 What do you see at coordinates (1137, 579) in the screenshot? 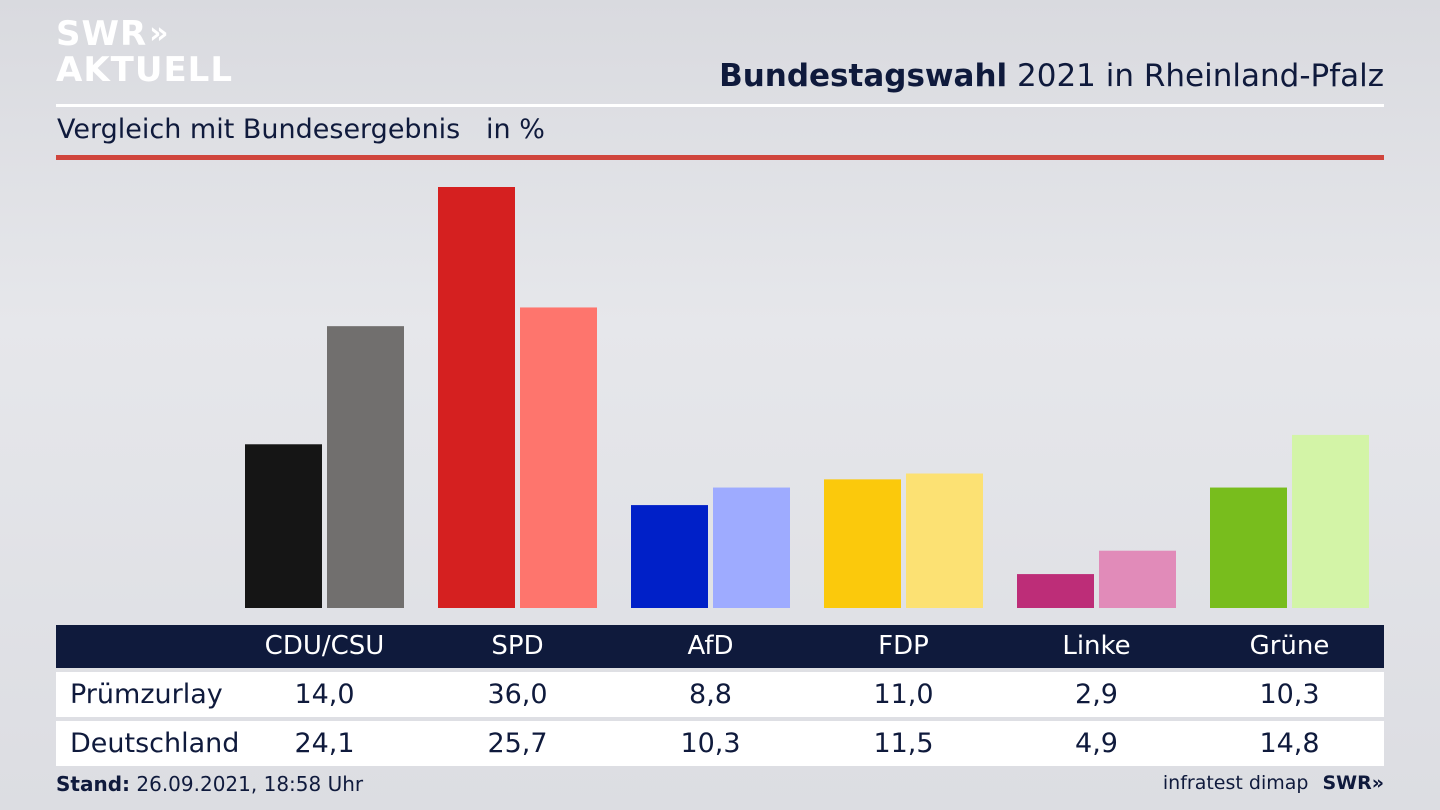
I see `bar-linke-deutschland` at bounding box center [1137, 579].